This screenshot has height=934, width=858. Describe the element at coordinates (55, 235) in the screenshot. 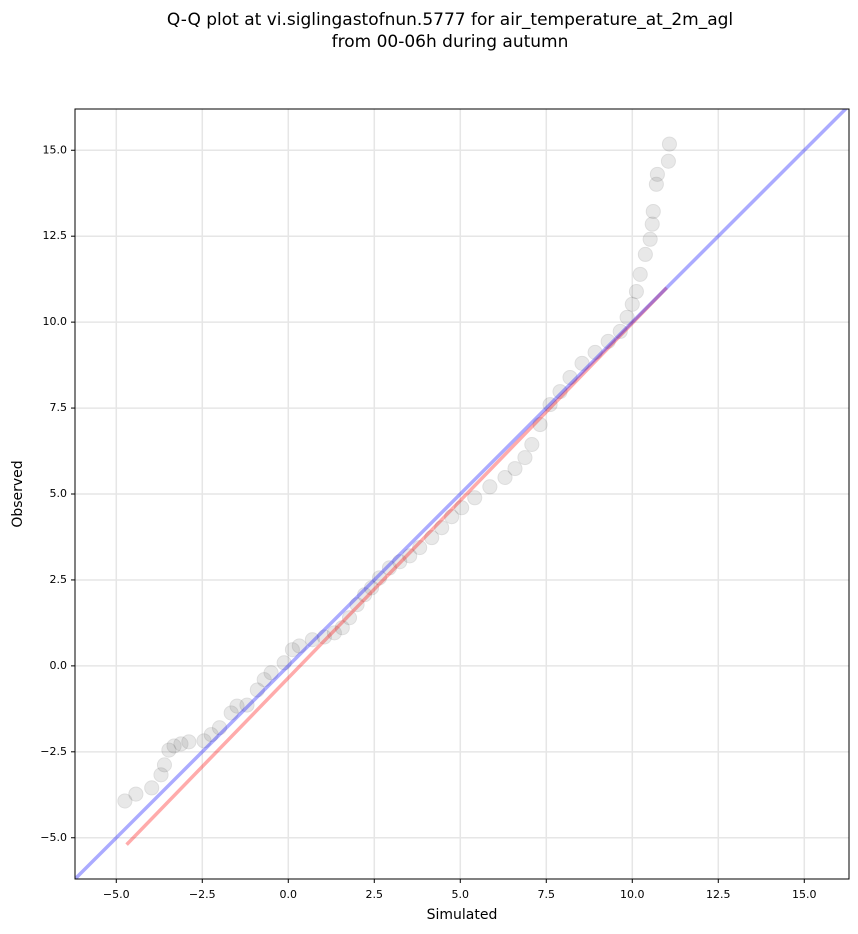

I see `y-tick-label: 12.5` at that location.